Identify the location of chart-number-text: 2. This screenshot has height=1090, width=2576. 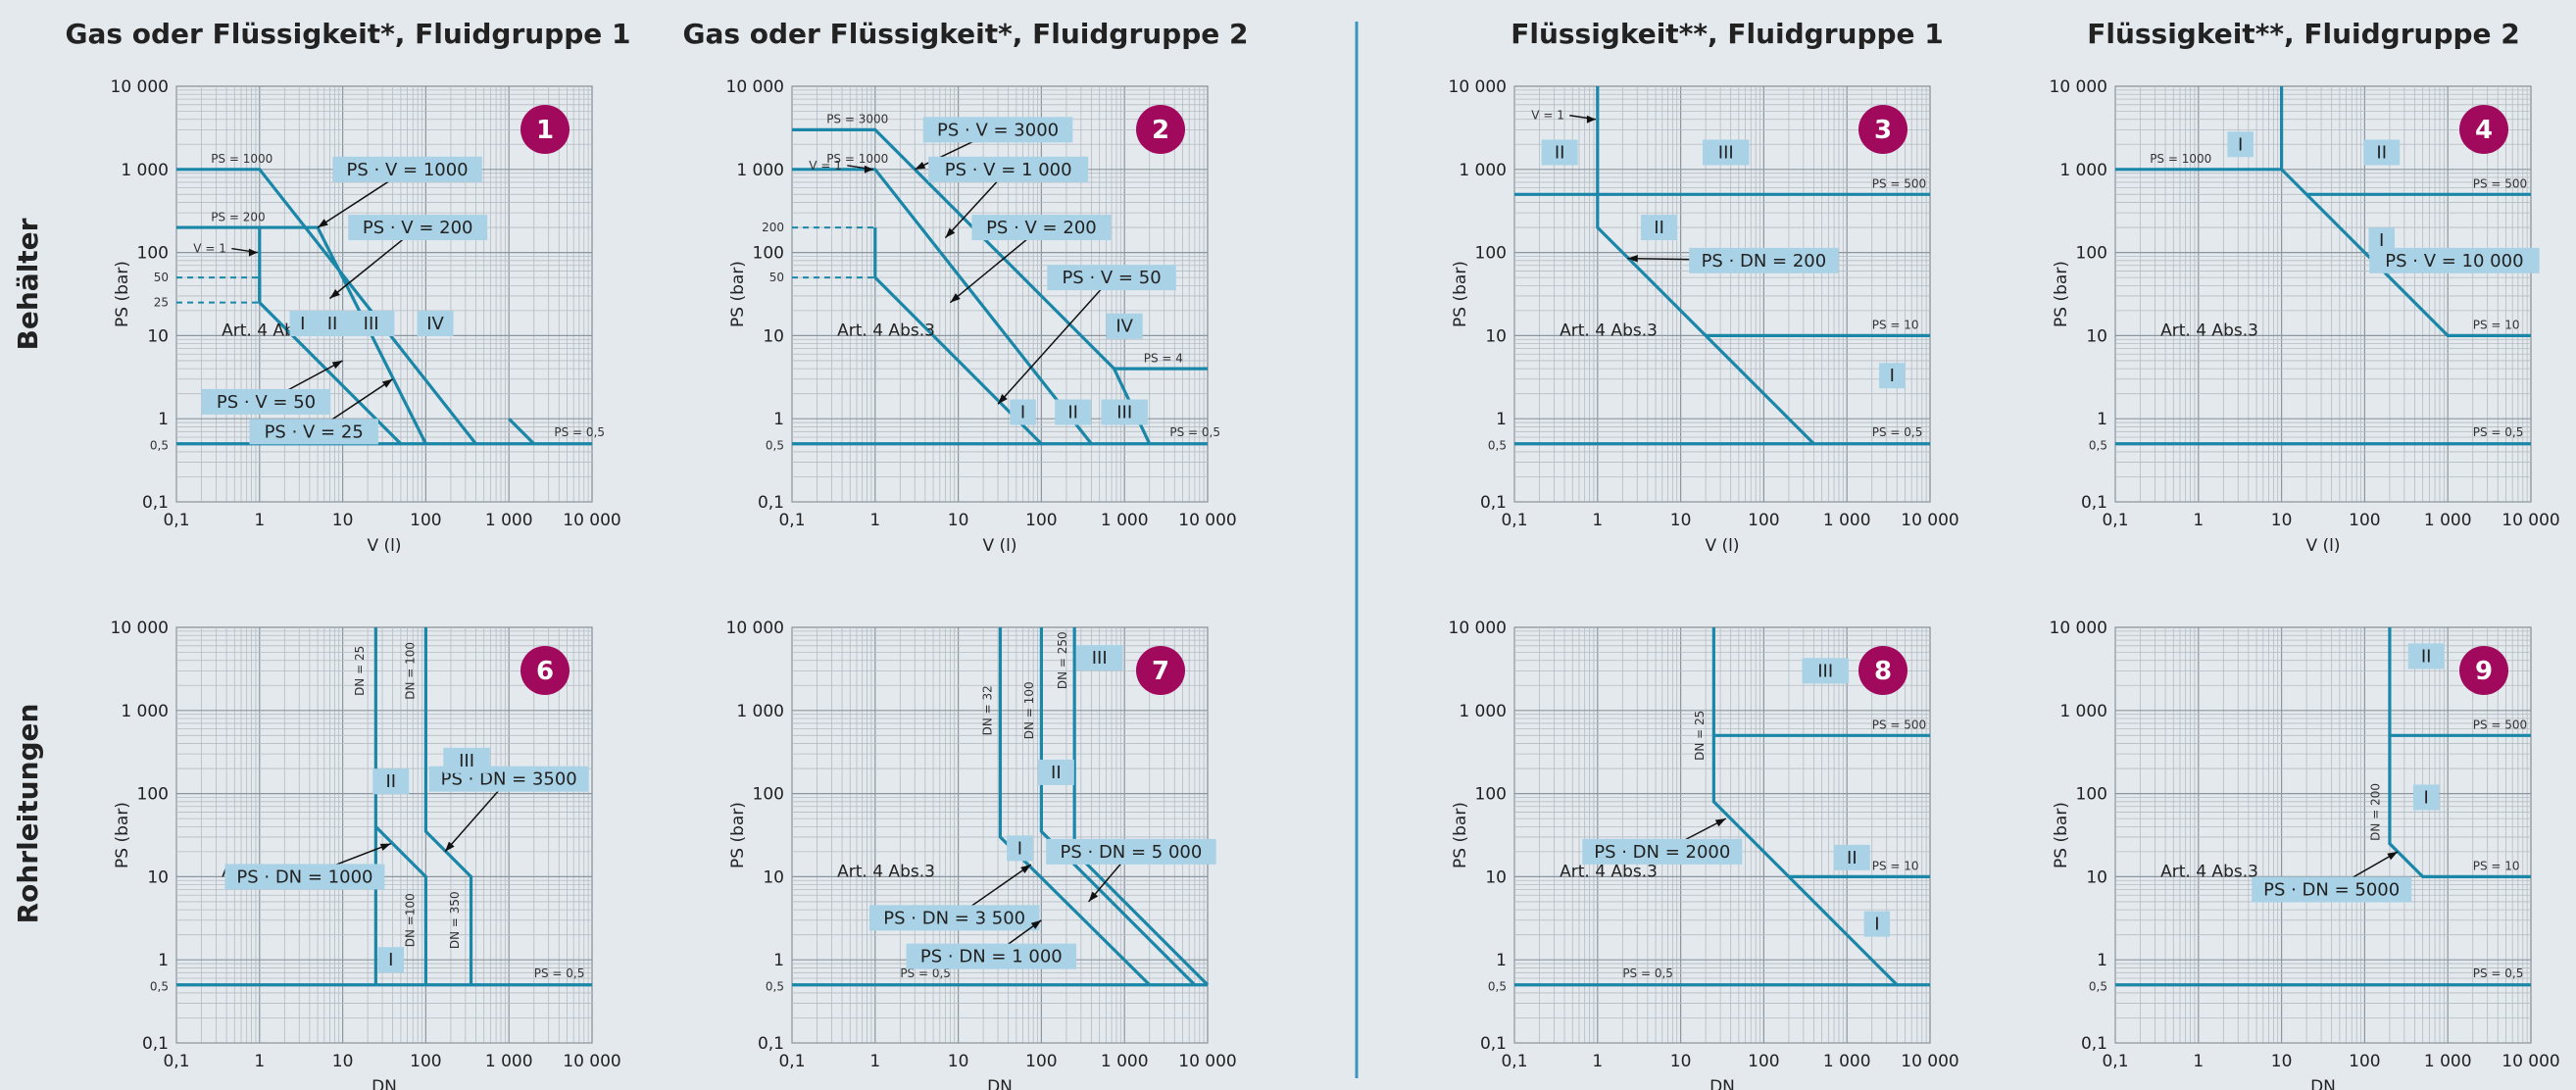
(1160, 130).